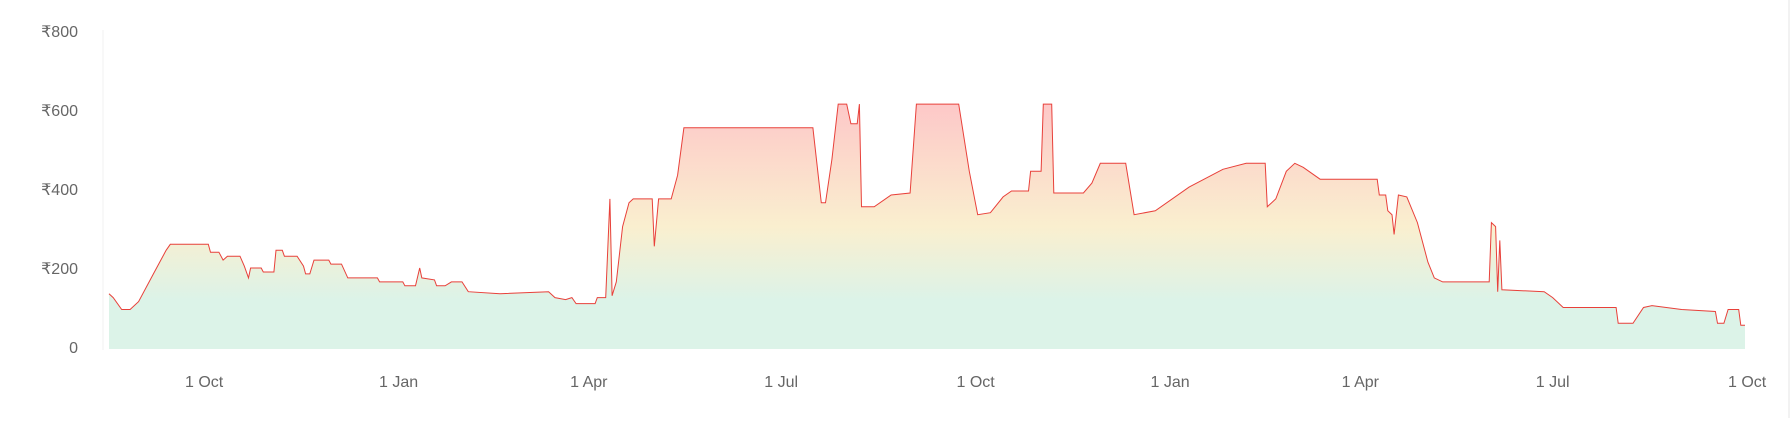 The image size is (1792, 423). What do you see at coordinates (59, 190) in the screenshot?
I see `y-tick-label: ₹400` at bounding box center [59, 190].